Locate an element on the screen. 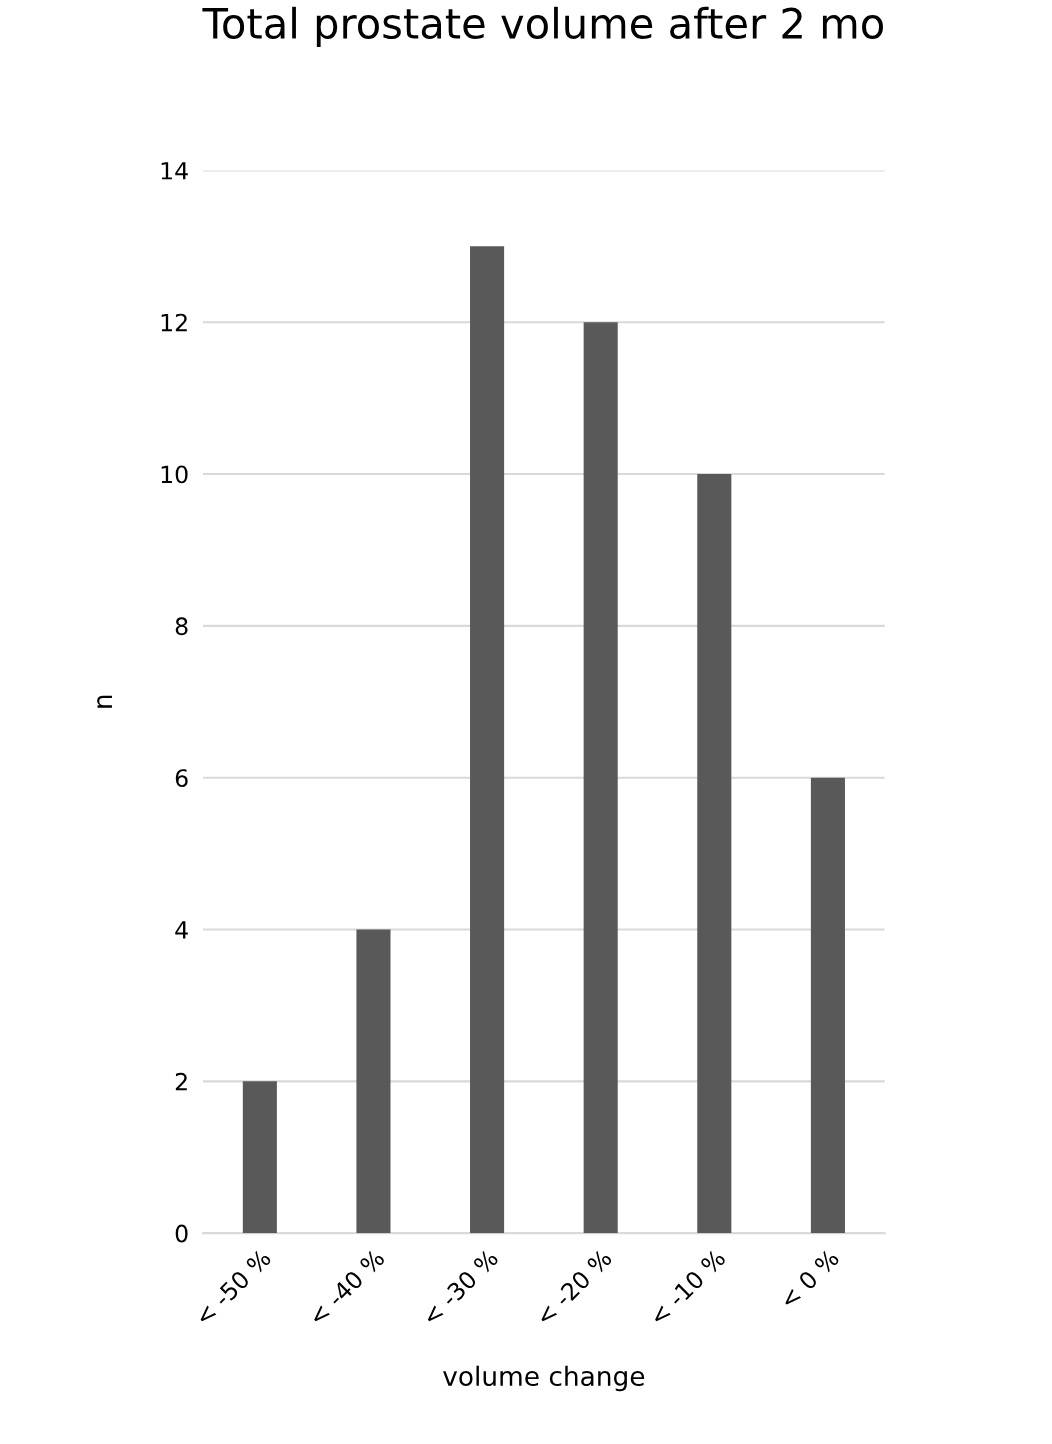 The height and width of the screenshot is (1444, 1052). x-tick-label: < 0 % is located at coordinates (809, 1279).